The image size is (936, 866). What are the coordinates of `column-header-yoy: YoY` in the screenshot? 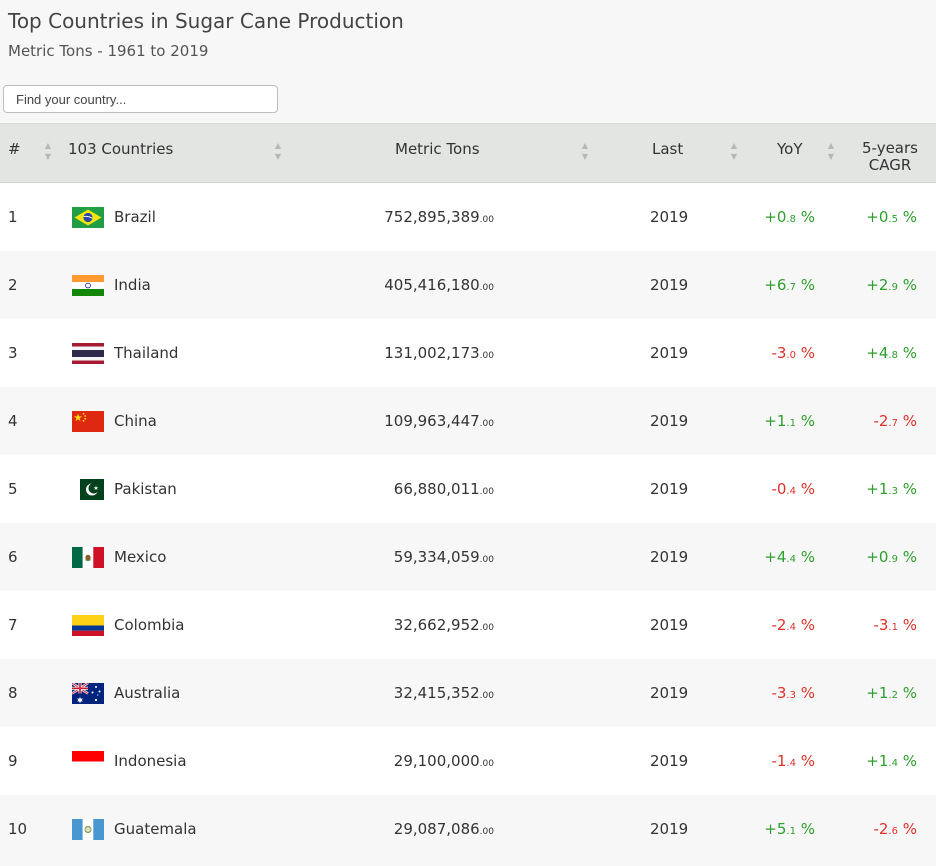 It's located at (790, 149).